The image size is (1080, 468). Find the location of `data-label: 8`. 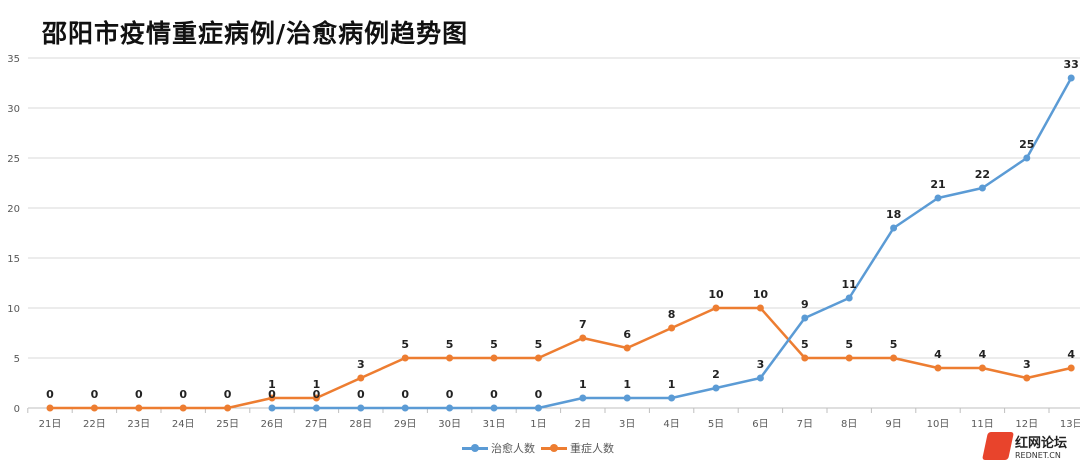

data-label: 8 is located at coordinates (672, 314).